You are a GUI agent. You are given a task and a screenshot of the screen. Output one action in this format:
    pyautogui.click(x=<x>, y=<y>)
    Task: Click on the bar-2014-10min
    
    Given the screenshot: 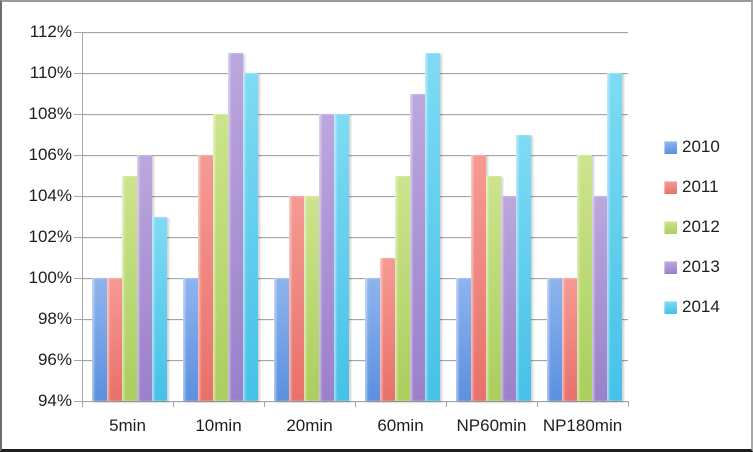 What is the action you would take?
    pyautogui.click(x=250, y=237)
    